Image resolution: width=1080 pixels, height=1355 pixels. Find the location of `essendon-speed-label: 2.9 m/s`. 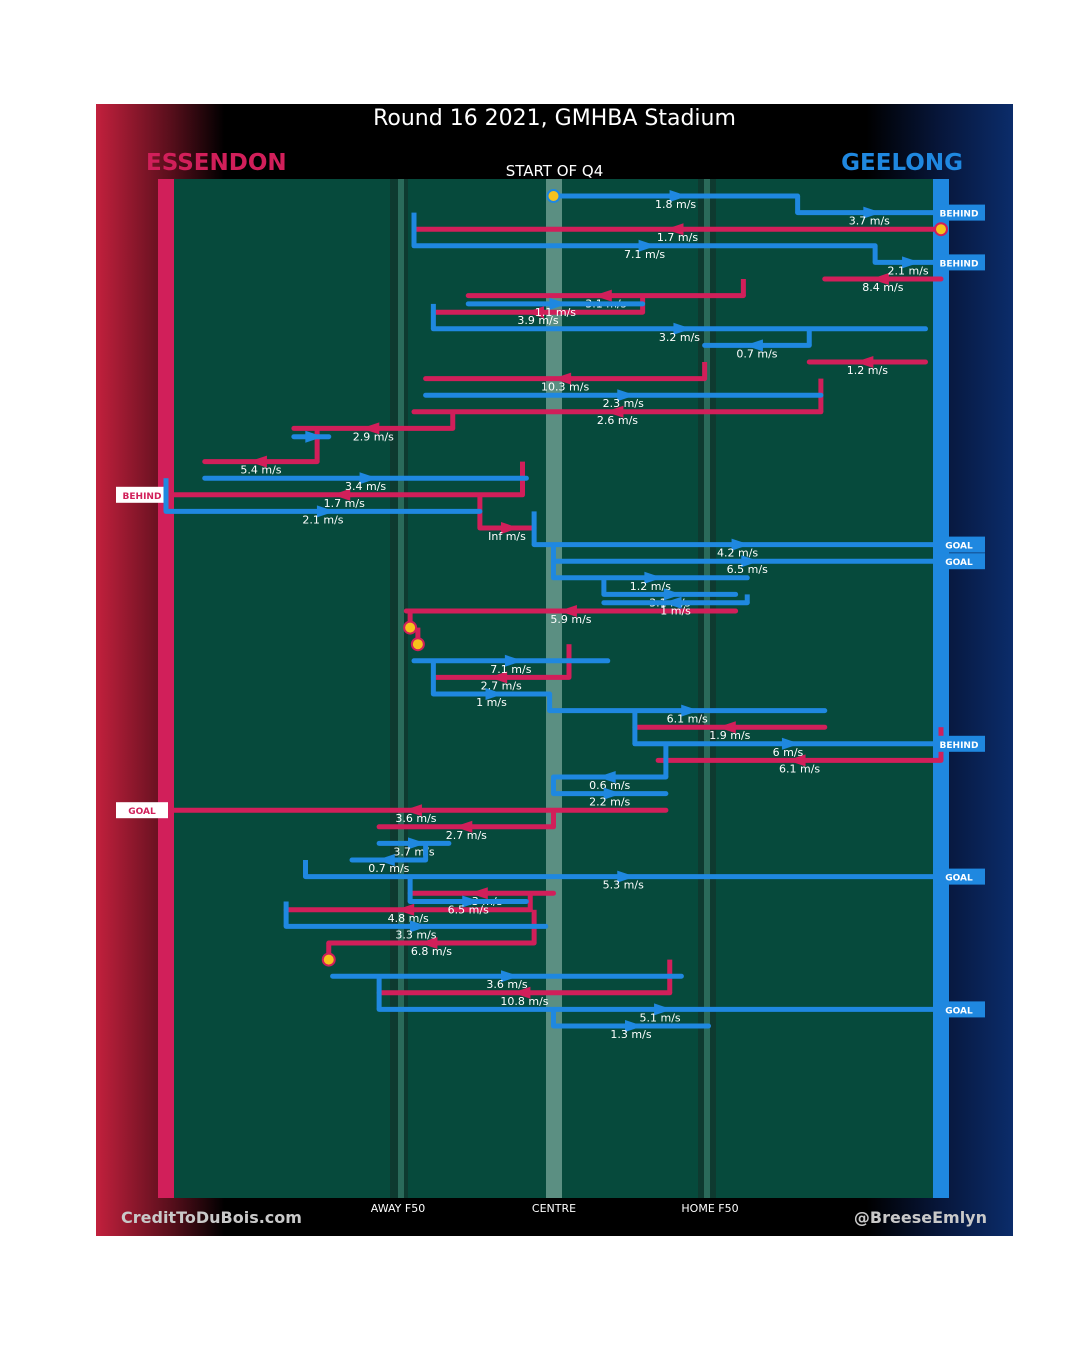

essendon-speed-label: 2.9 m/s is located at coordinates (373, 436).